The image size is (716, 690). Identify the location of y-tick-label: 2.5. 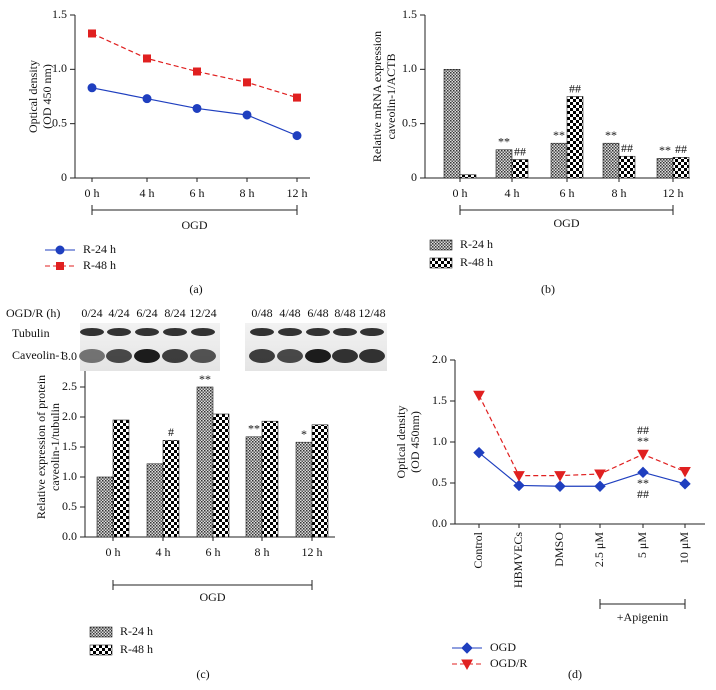
(69, 386).